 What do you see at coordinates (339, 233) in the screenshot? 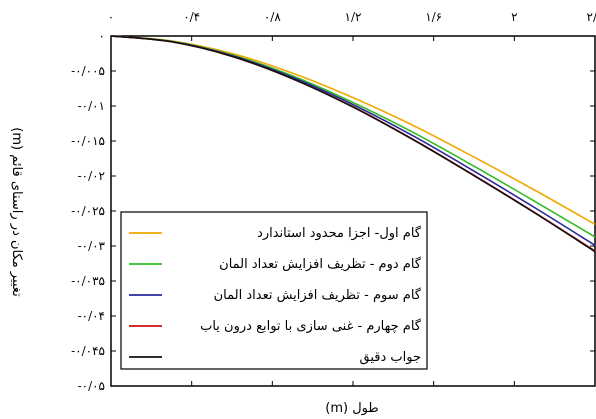
I see `legend-label: گام اول- اجزا محدود استاندارد` at bounding box center [339, 233].